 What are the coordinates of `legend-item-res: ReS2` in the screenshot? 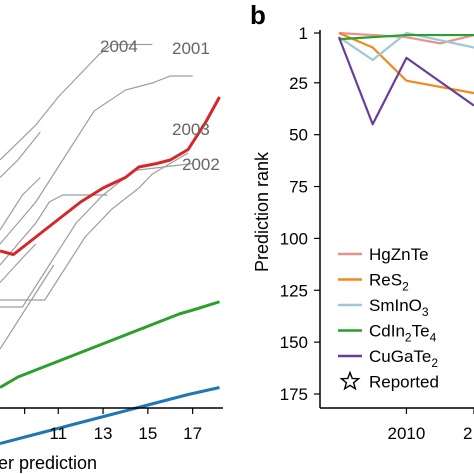 It's located at (373, 282).